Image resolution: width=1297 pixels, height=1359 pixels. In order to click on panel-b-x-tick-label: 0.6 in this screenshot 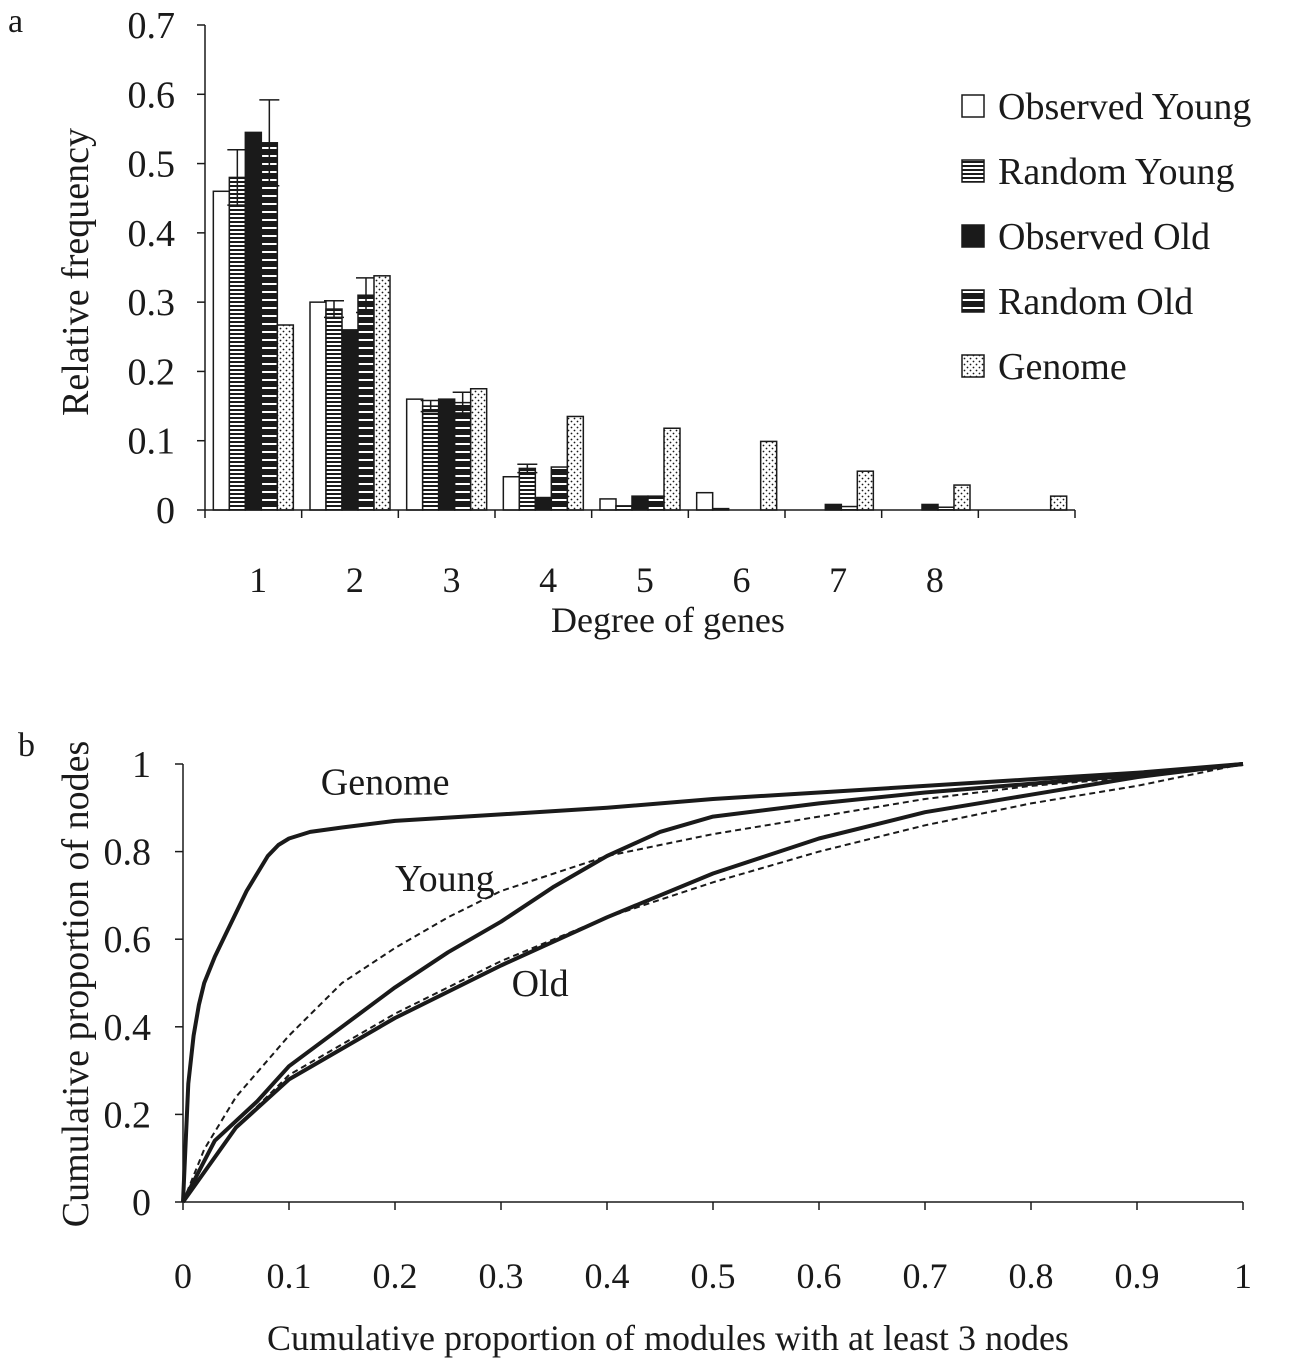, I will do `click(819, 1276)`.